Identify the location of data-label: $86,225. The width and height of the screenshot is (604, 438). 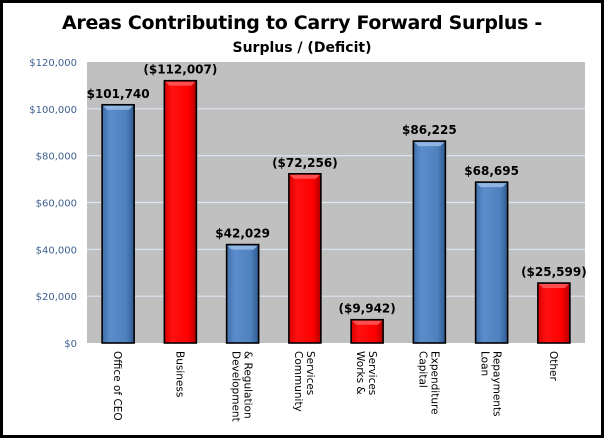
(429, 130).